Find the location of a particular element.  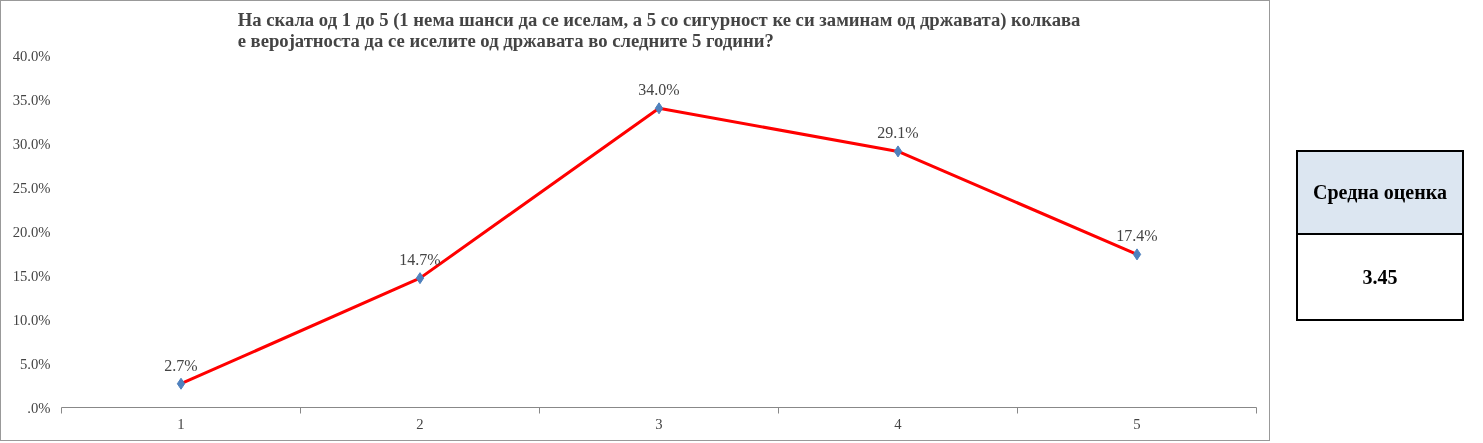

y-tick-label: 40.0% is located at coordinates (31, 55).